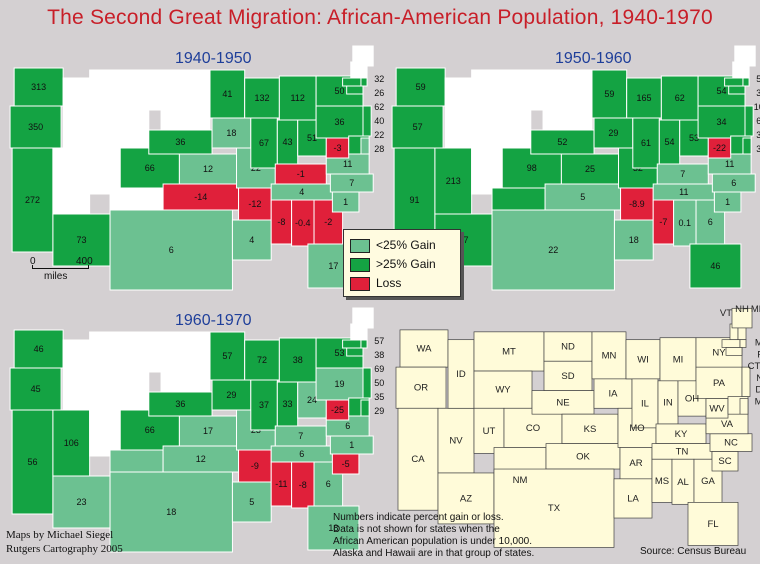 This screenshot has width=760, height=564. Describe the element at coordinates (758, 149) in the screenshot. I see `value-label-md: 39` at that location.